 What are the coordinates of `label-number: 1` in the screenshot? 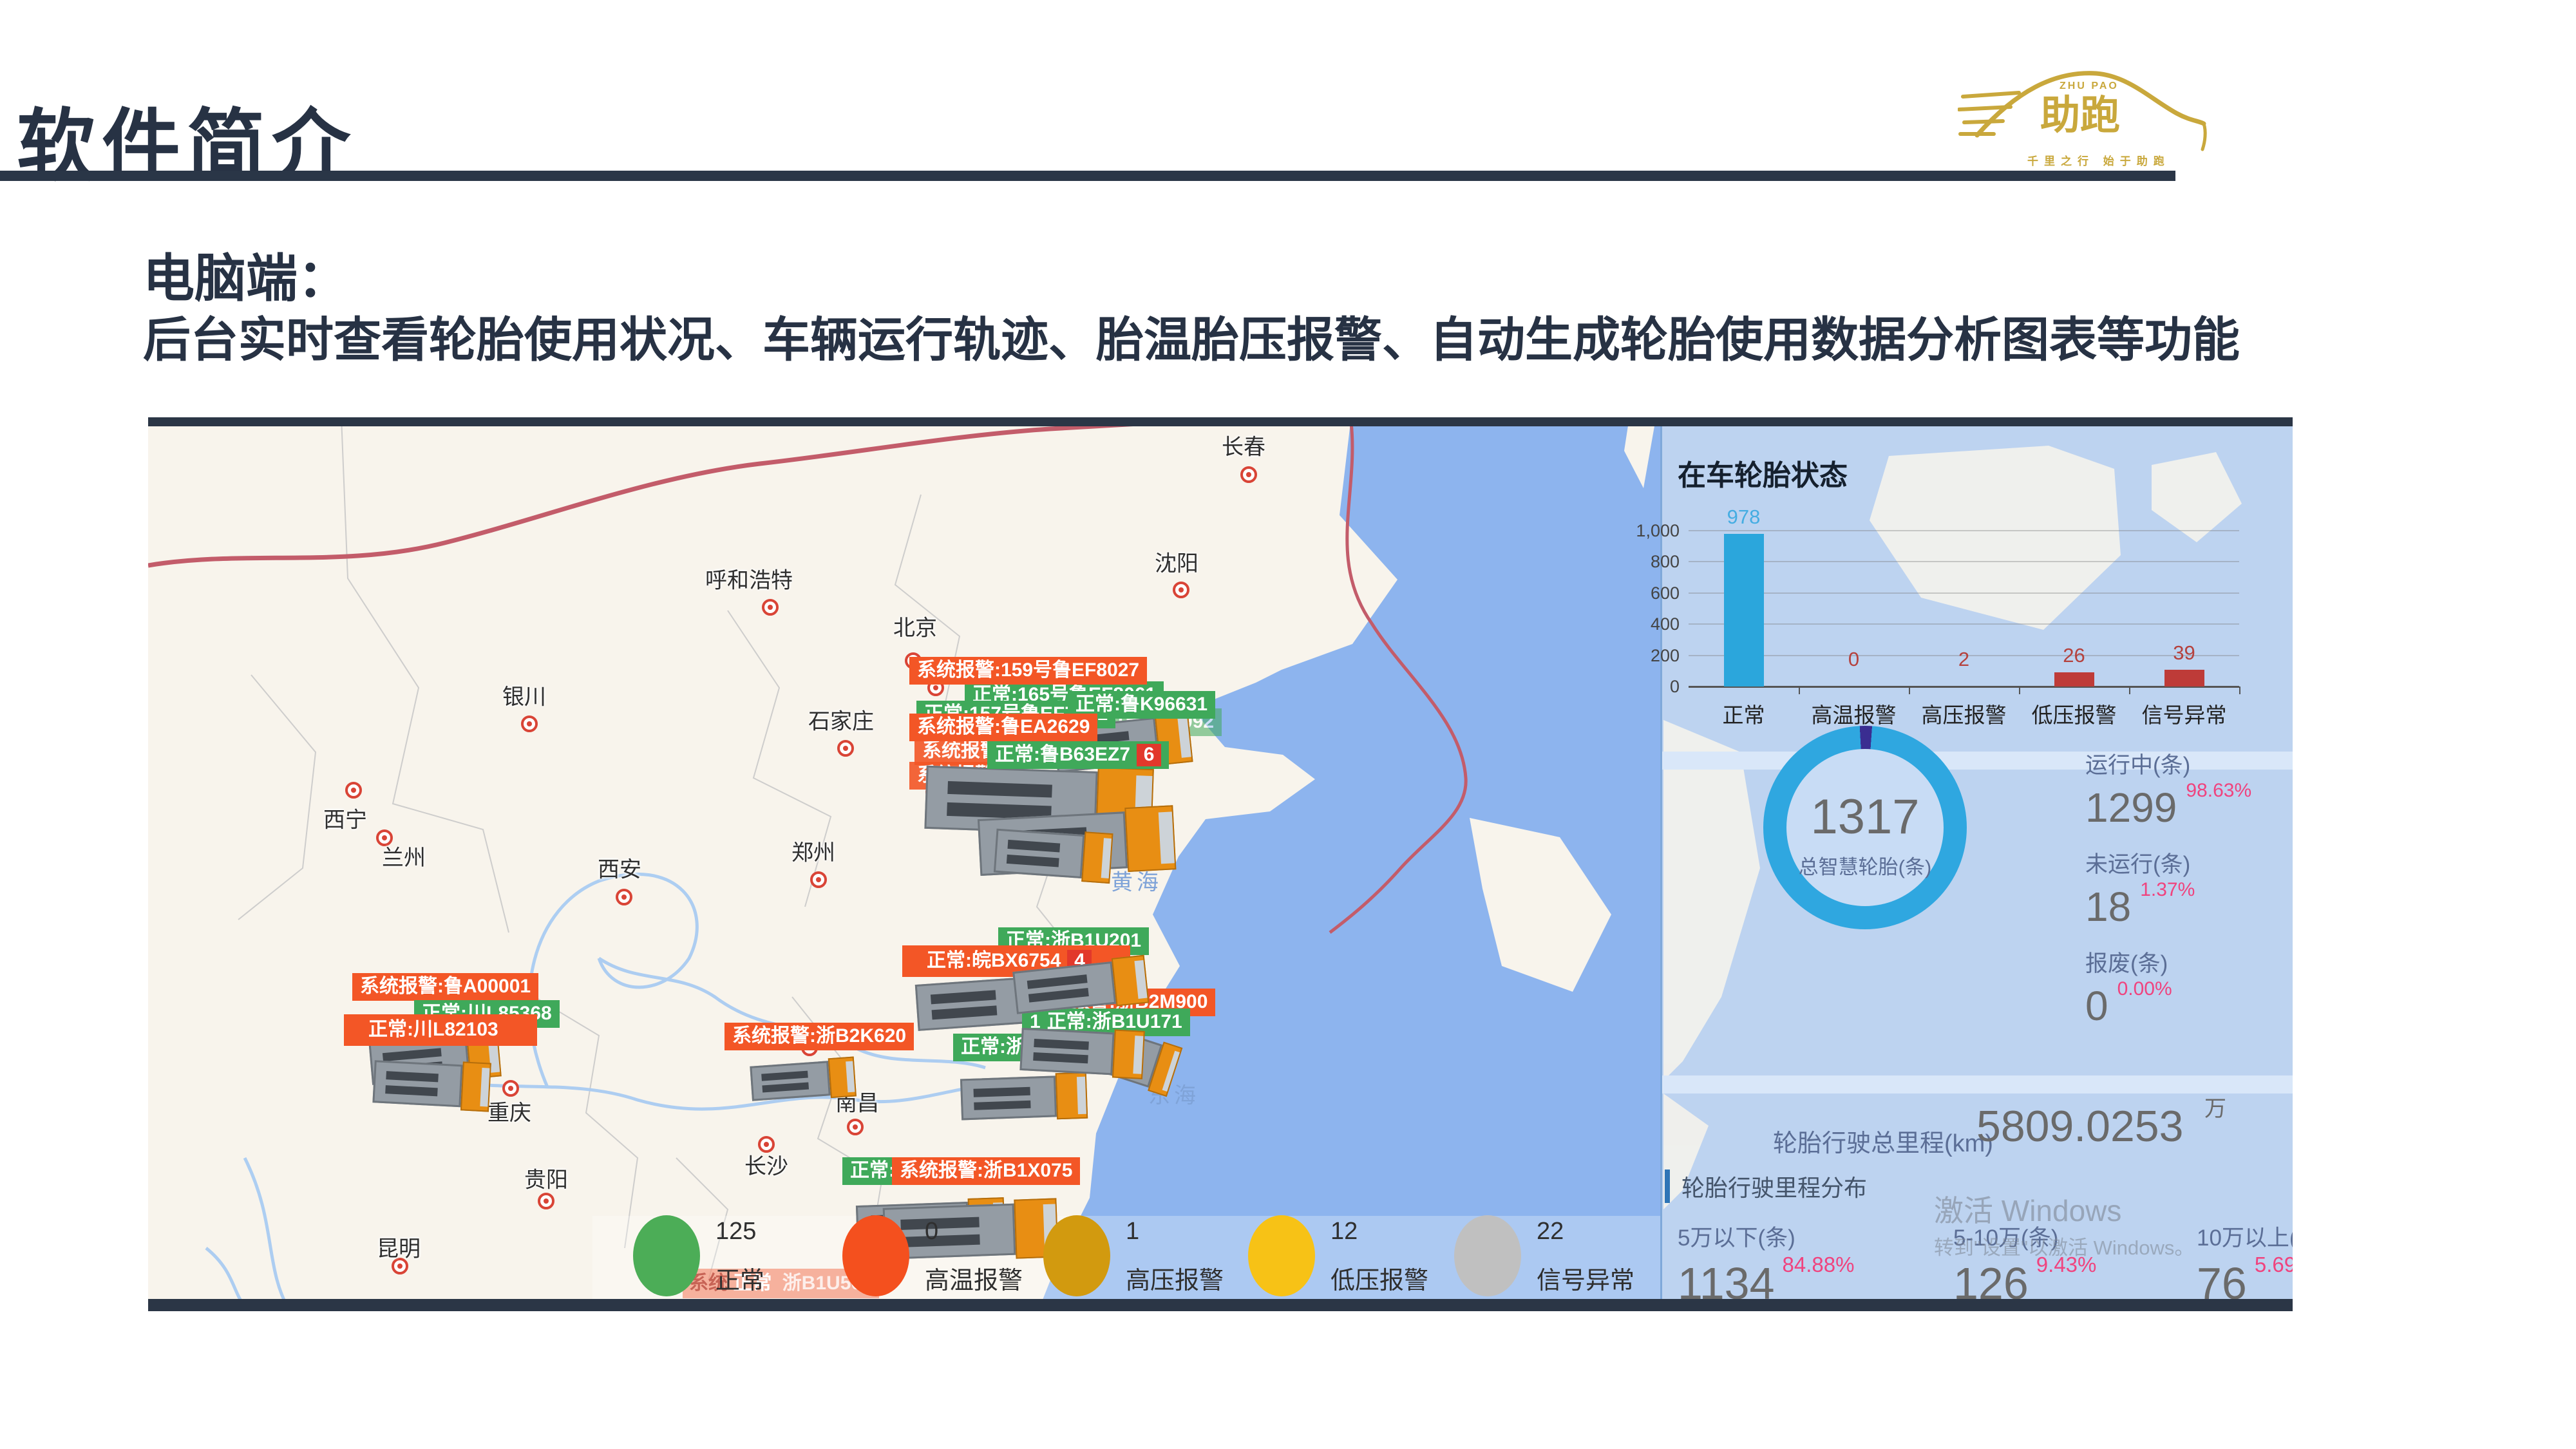 It's located at (1035, 1021).